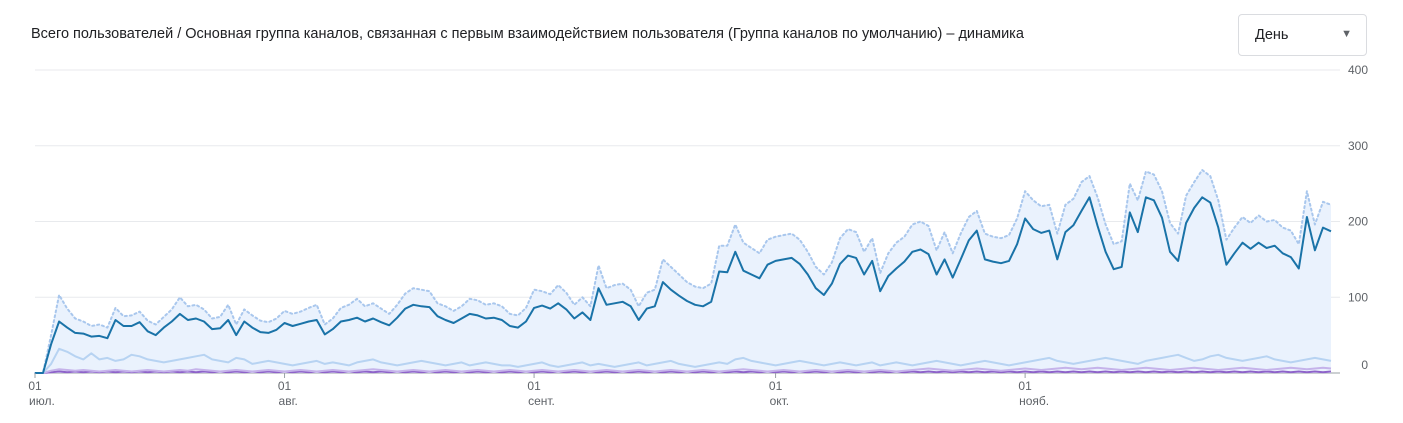 The height and width of the screenshot is (423, 1403). What do you see at coordinates (541, 401) in the screenshot?
I see `x-tick-month: сент.` at bounding box center [541, 401].